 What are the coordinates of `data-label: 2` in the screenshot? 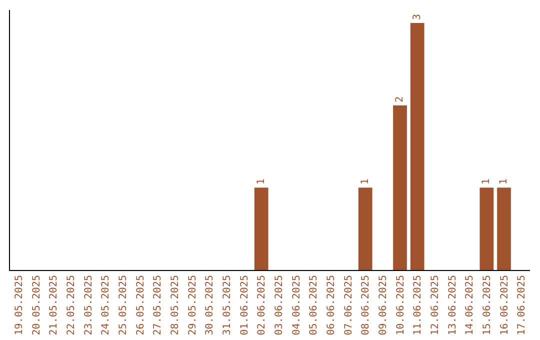 It's located at (400, 99).